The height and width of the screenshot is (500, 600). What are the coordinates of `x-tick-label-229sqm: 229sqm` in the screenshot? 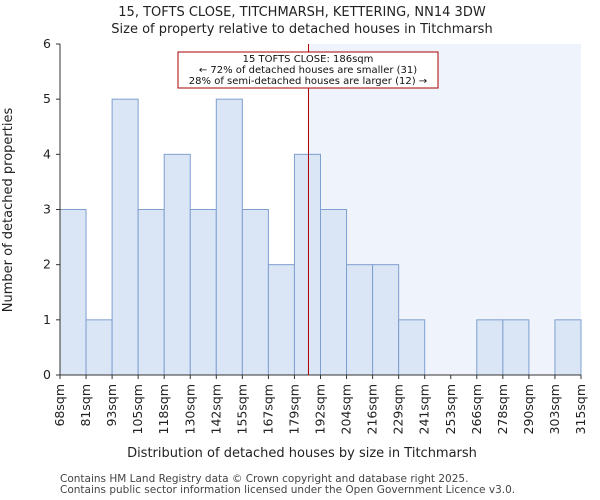 It's located at (398, 409).